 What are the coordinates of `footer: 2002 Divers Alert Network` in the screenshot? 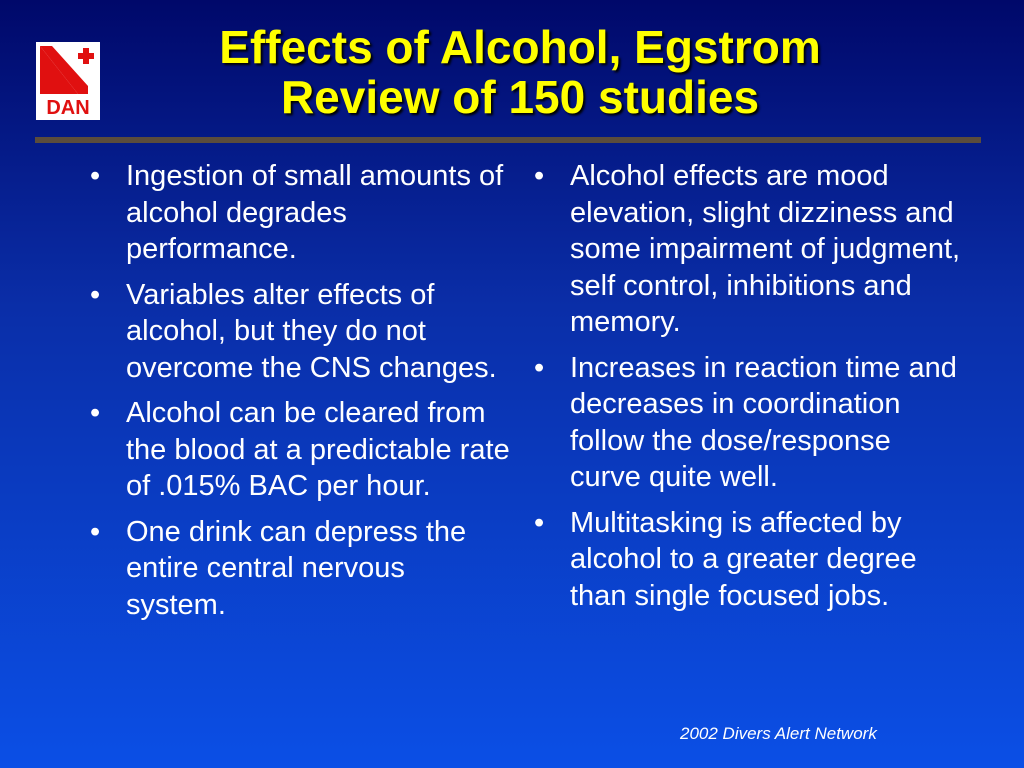 It's located at (778, 733).